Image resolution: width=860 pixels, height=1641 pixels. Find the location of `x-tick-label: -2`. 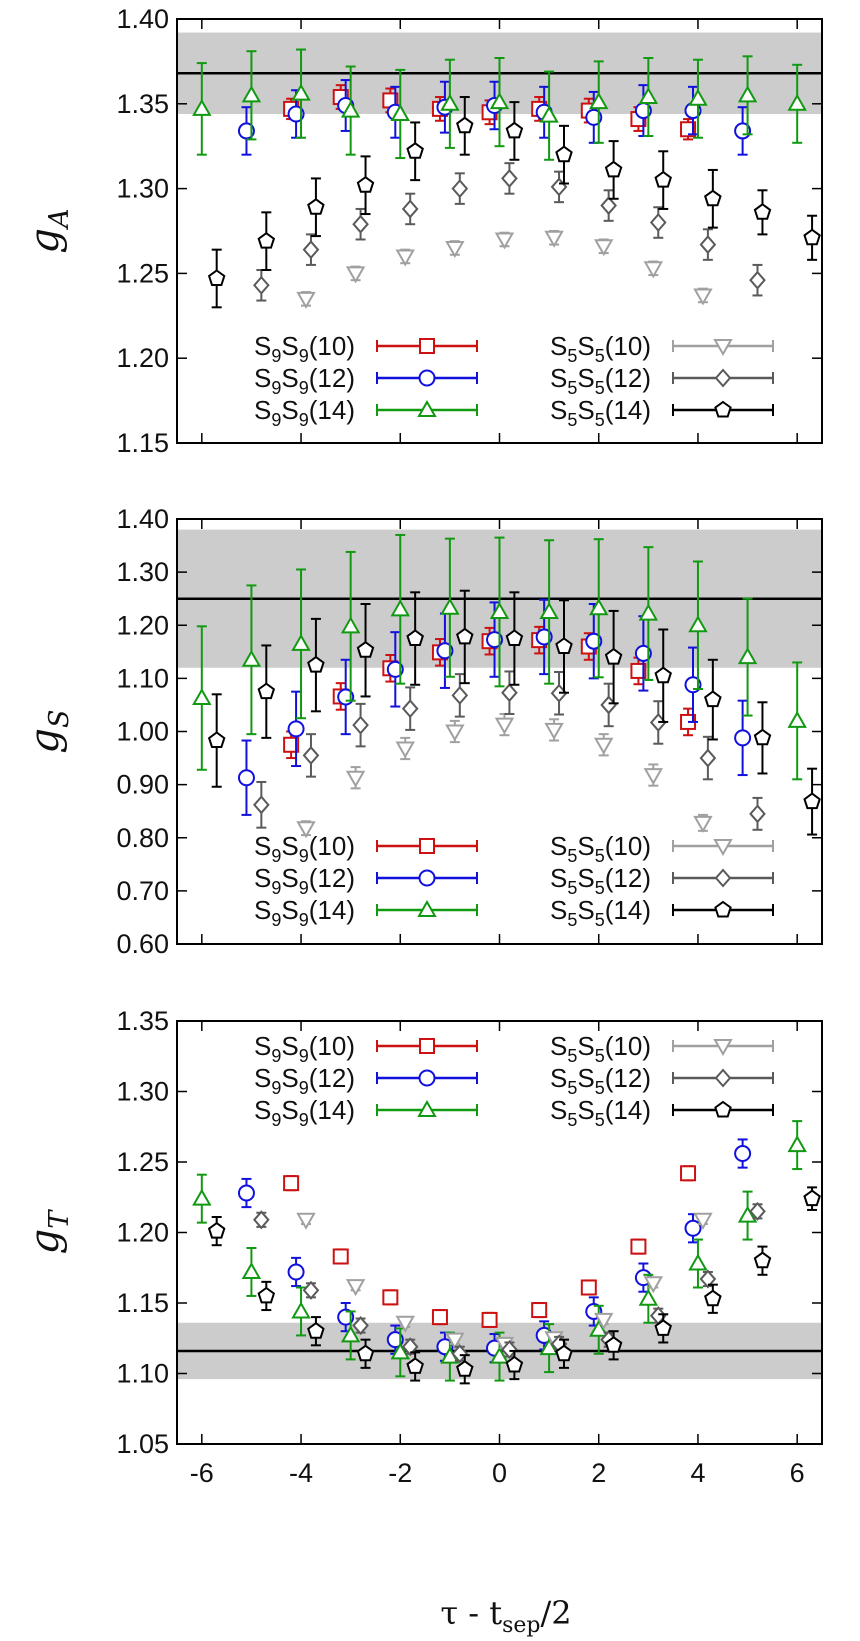

x-tick-label: -2 is located at coordinates (400, 1473).